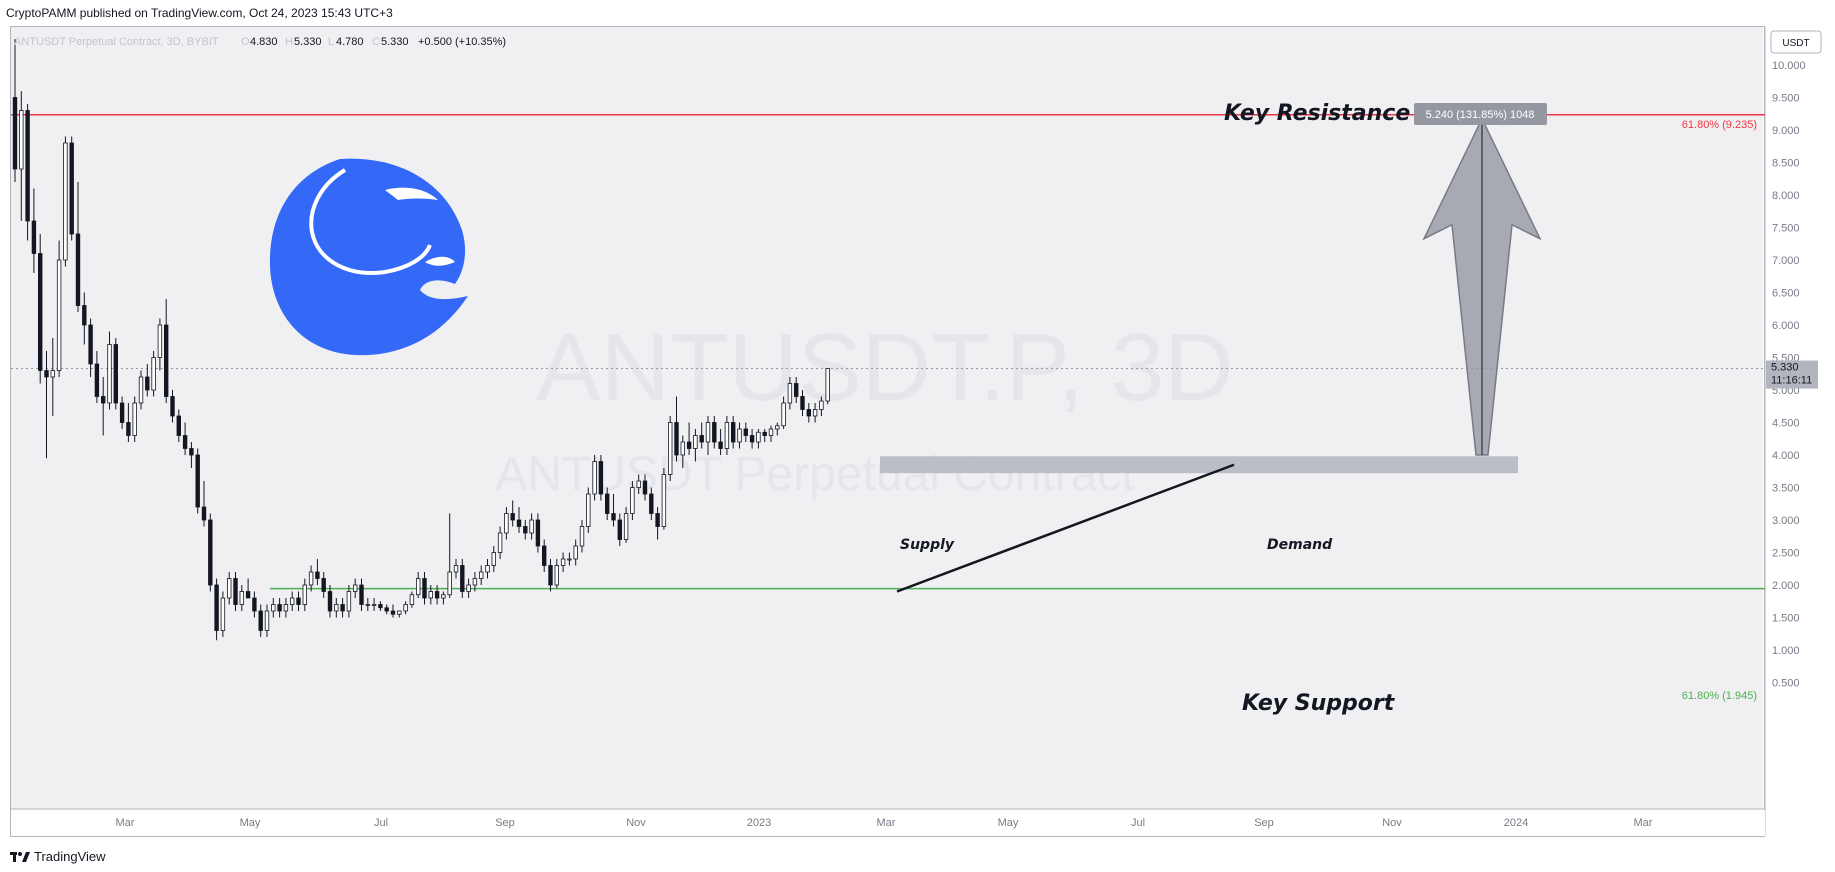  I want to click on legend-open: 4.830, so click(264, 42).